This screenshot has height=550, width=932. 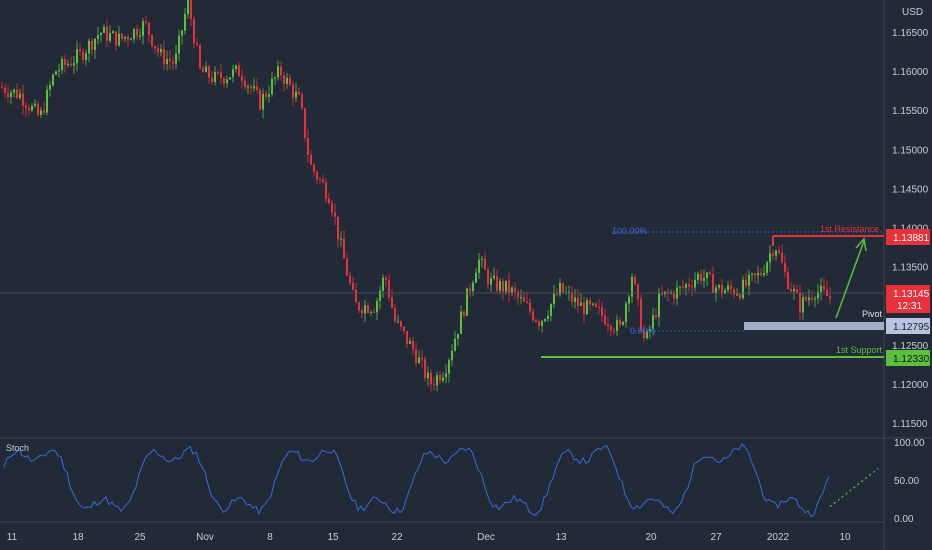 I want to click on support-price: 1.12330, so click(x=911, y=359).